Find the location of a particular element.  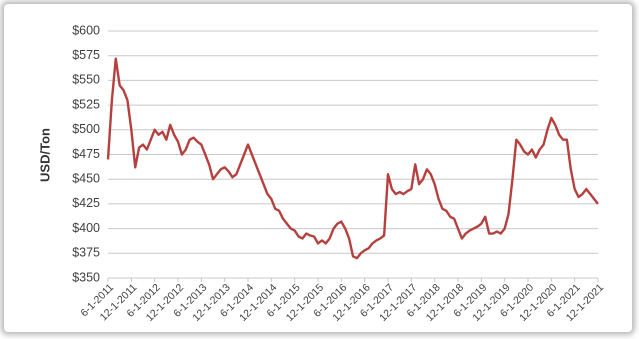

y-tick-label: $450 is located at coordinates (86, 178).